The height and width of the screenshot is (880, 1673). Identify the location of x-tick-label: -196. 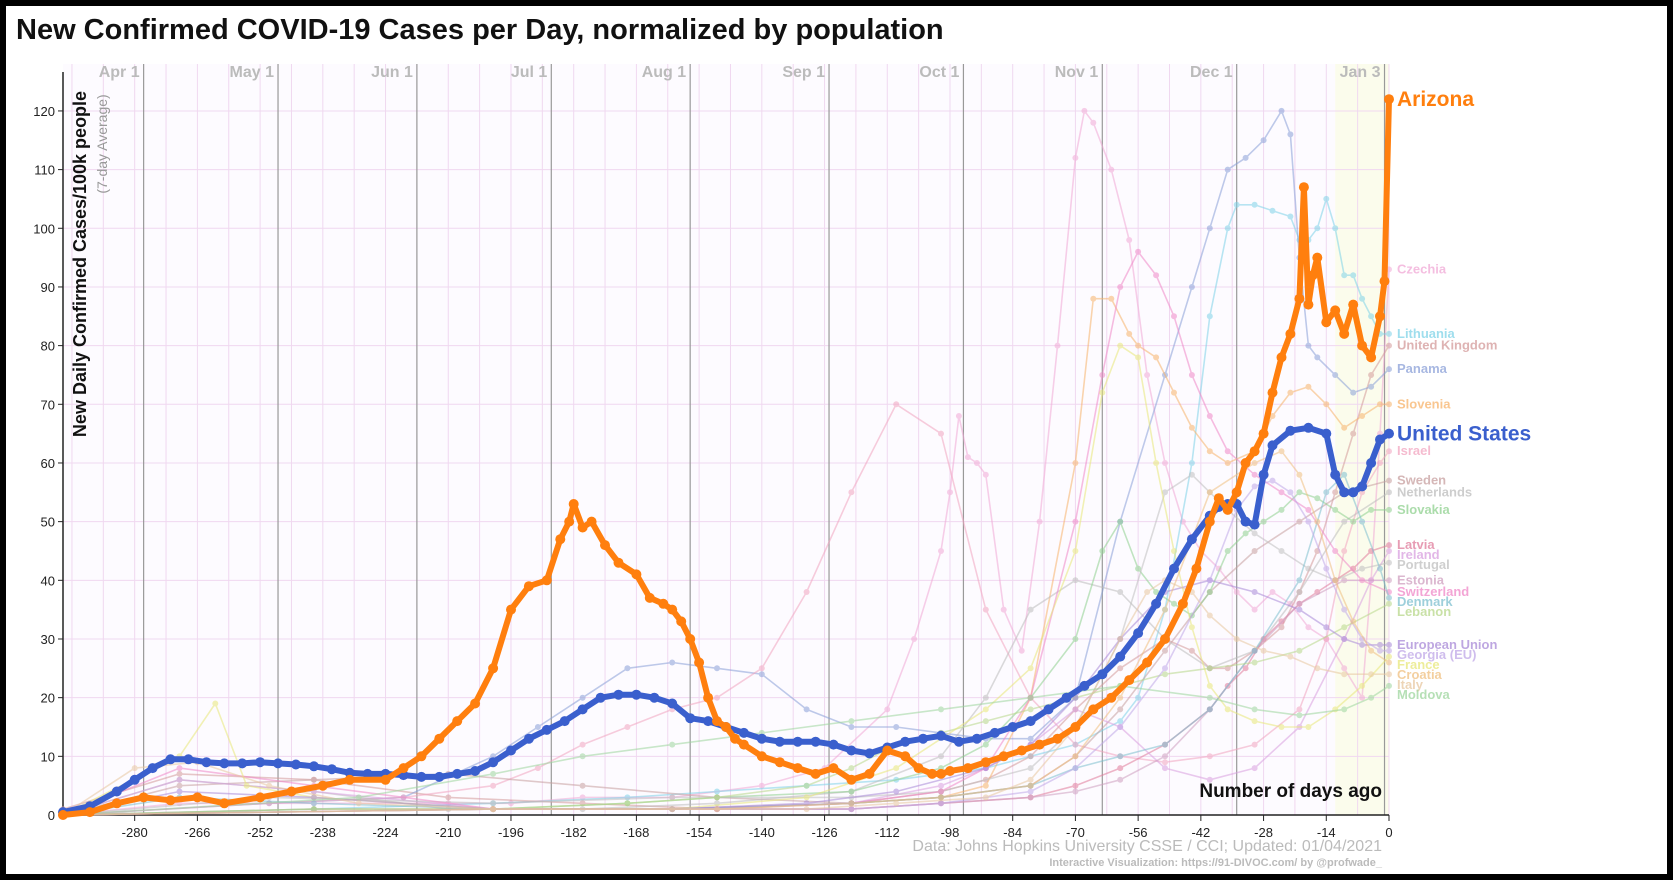
(511, 832).